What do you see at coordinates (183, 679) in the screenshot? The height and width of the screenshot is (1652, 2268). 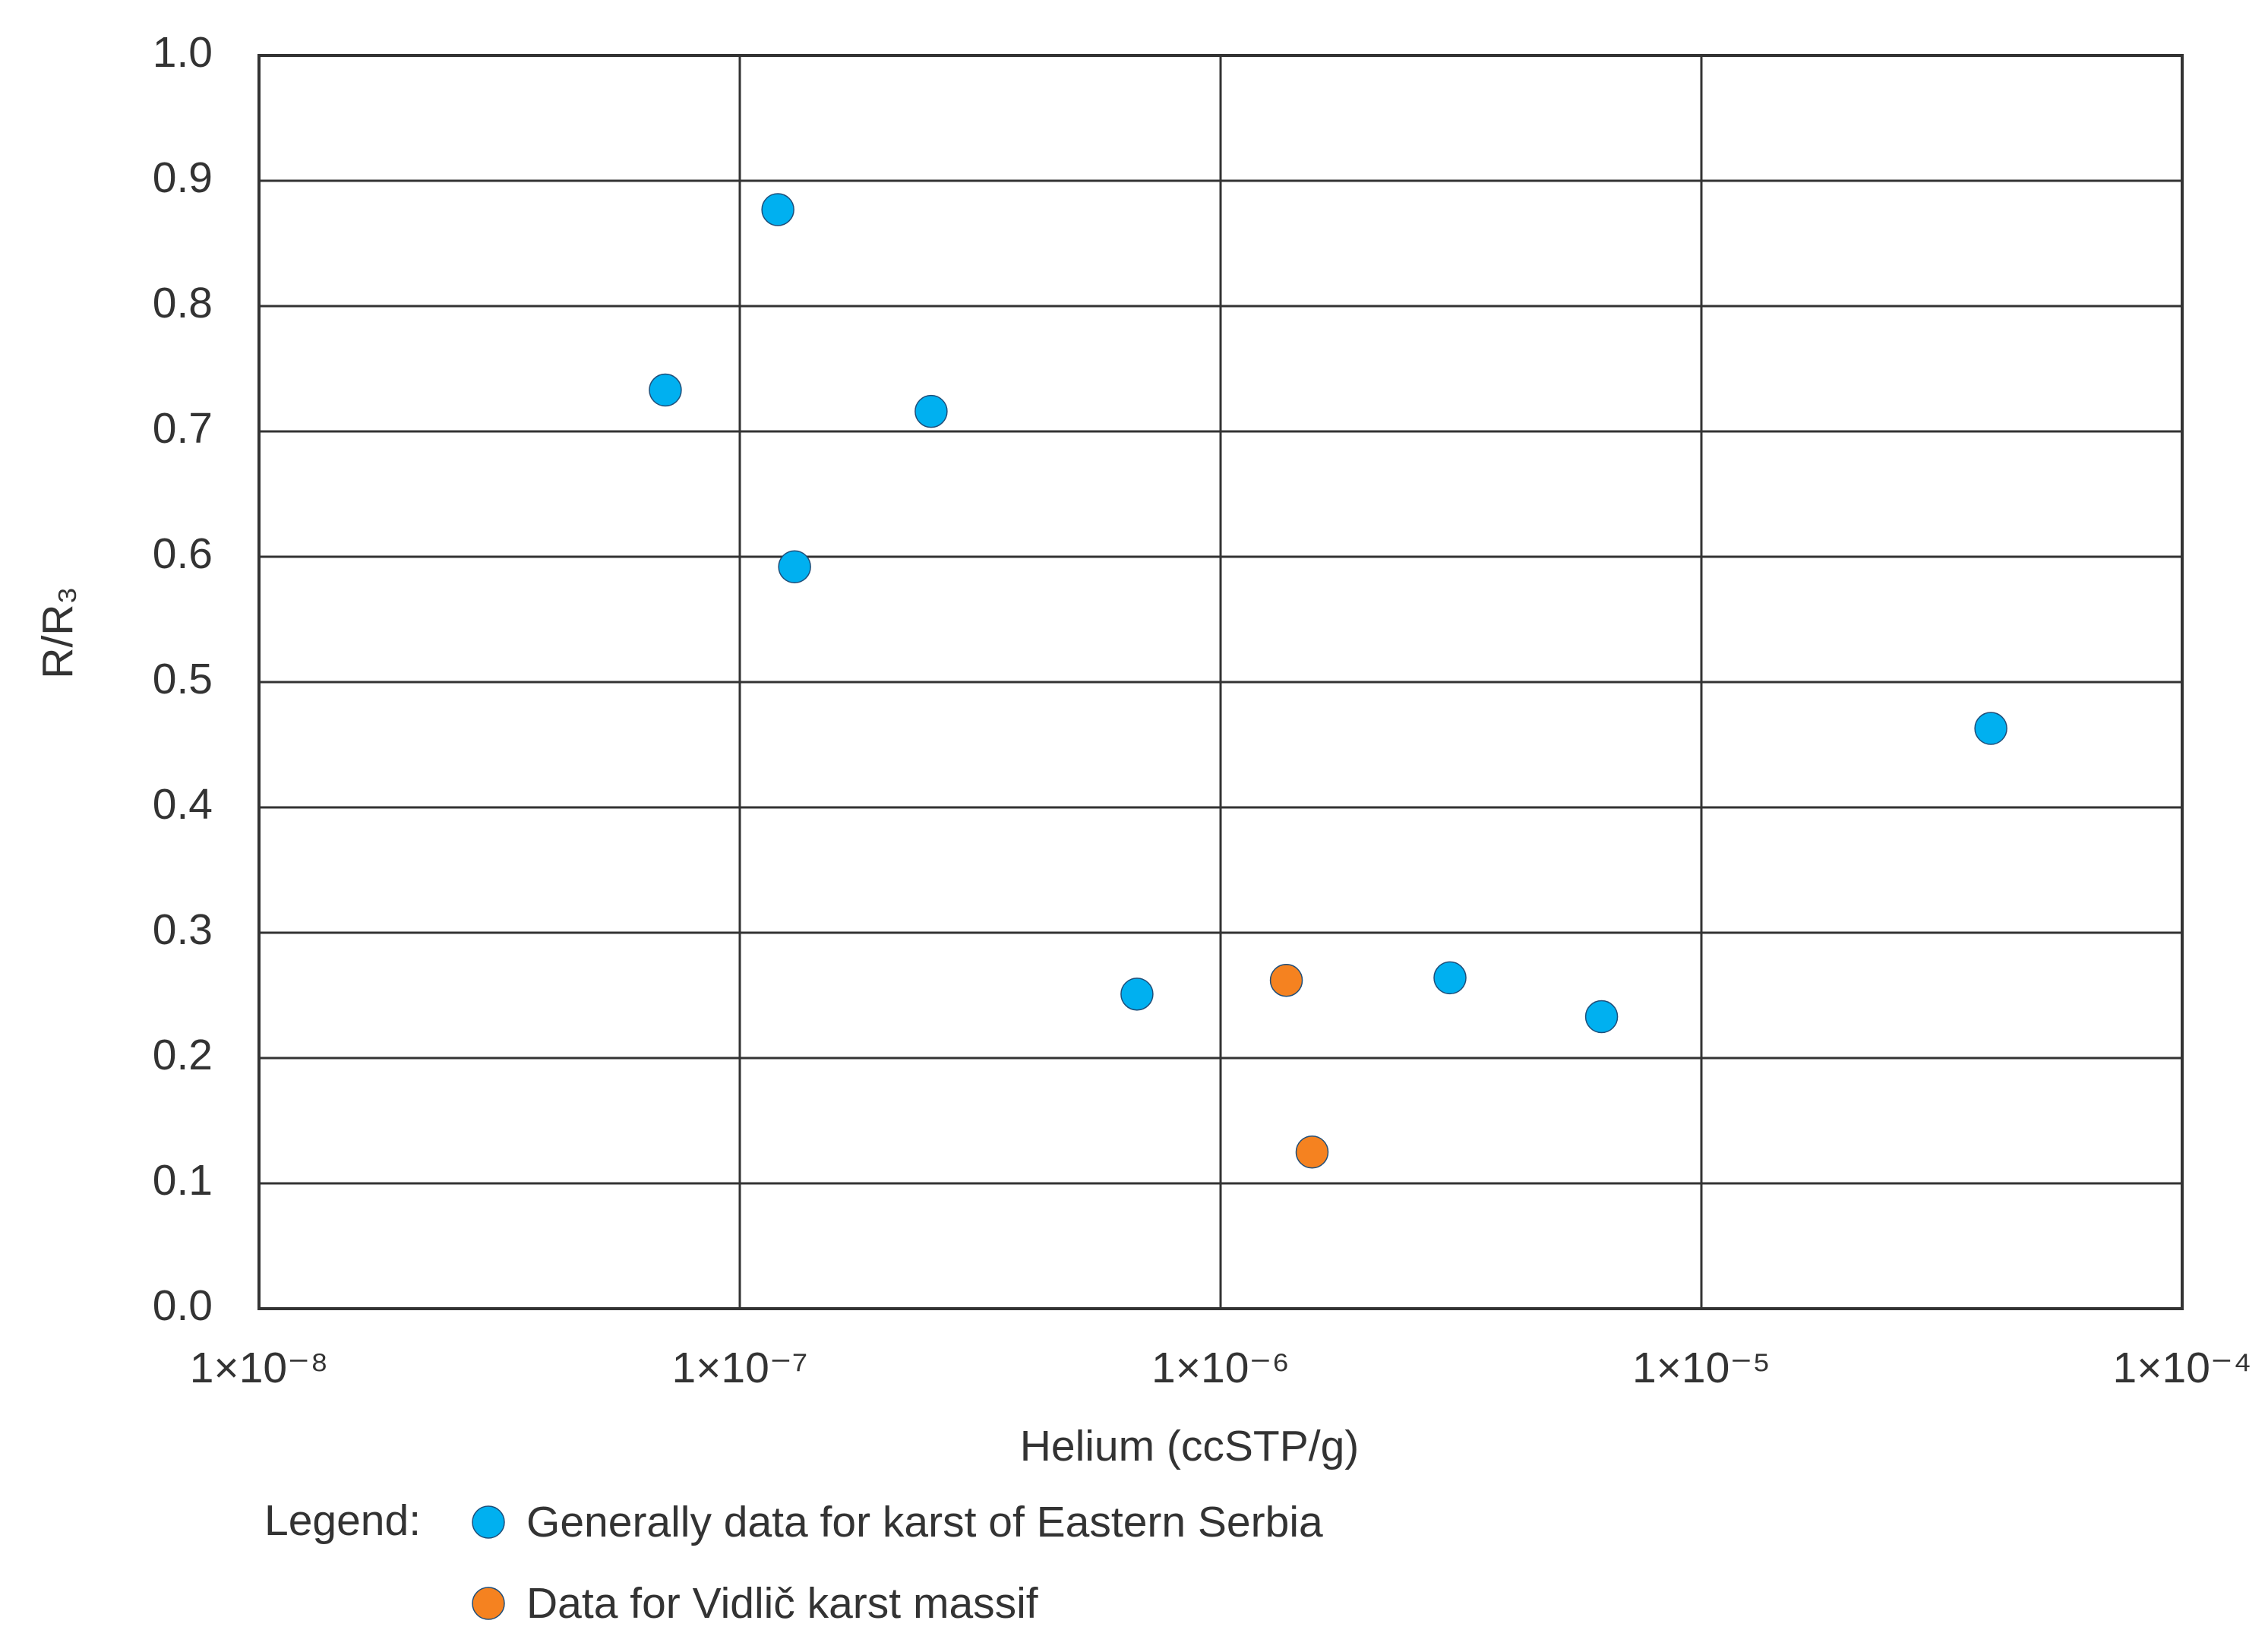 I see `y-tick-label: 0.5` at bounding box center [183, 679].